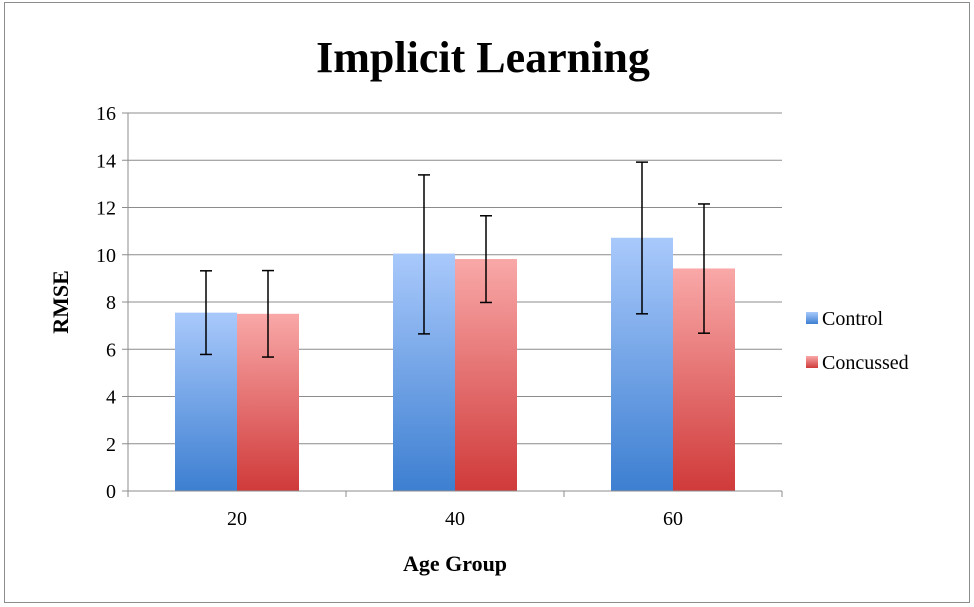 This screenshot has width=974, height=607. Describe the element at coordinates (455, 519) in the screenshot. I see `x-tick-label: 40` at that location.